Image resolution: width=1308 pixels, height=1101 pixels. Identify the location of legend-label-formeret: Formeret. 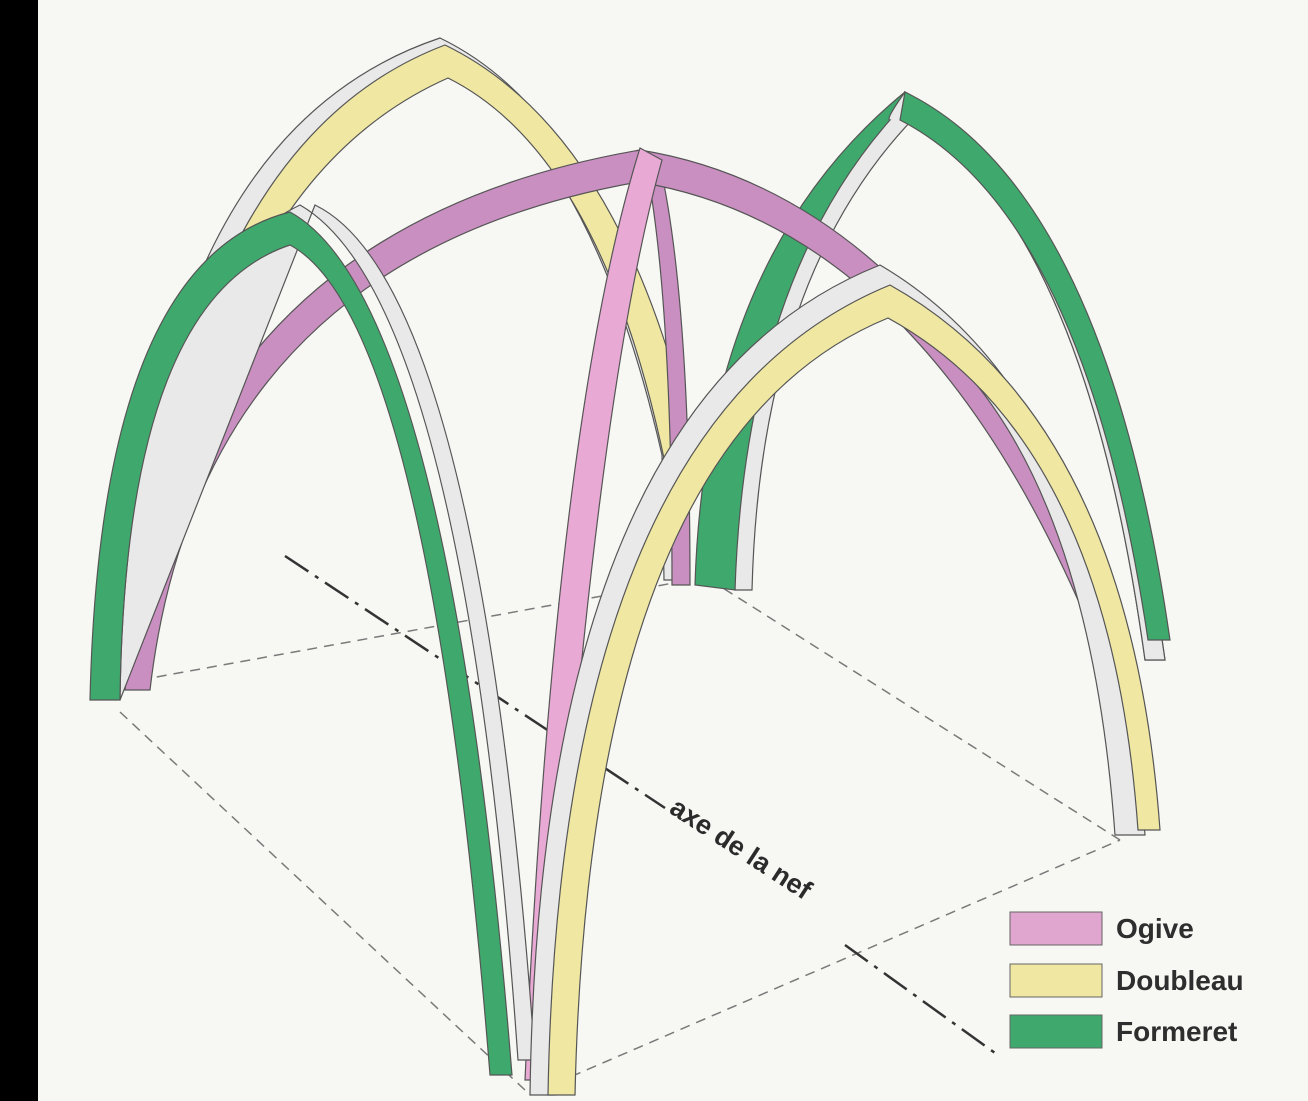
(1176, 1031).